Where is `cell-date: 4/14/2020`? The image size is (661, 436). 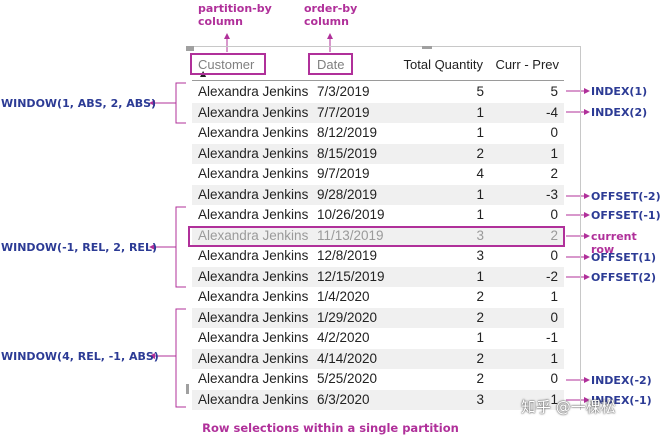 cell-date: 4/14/2020 is located at coordinates (347, 358).